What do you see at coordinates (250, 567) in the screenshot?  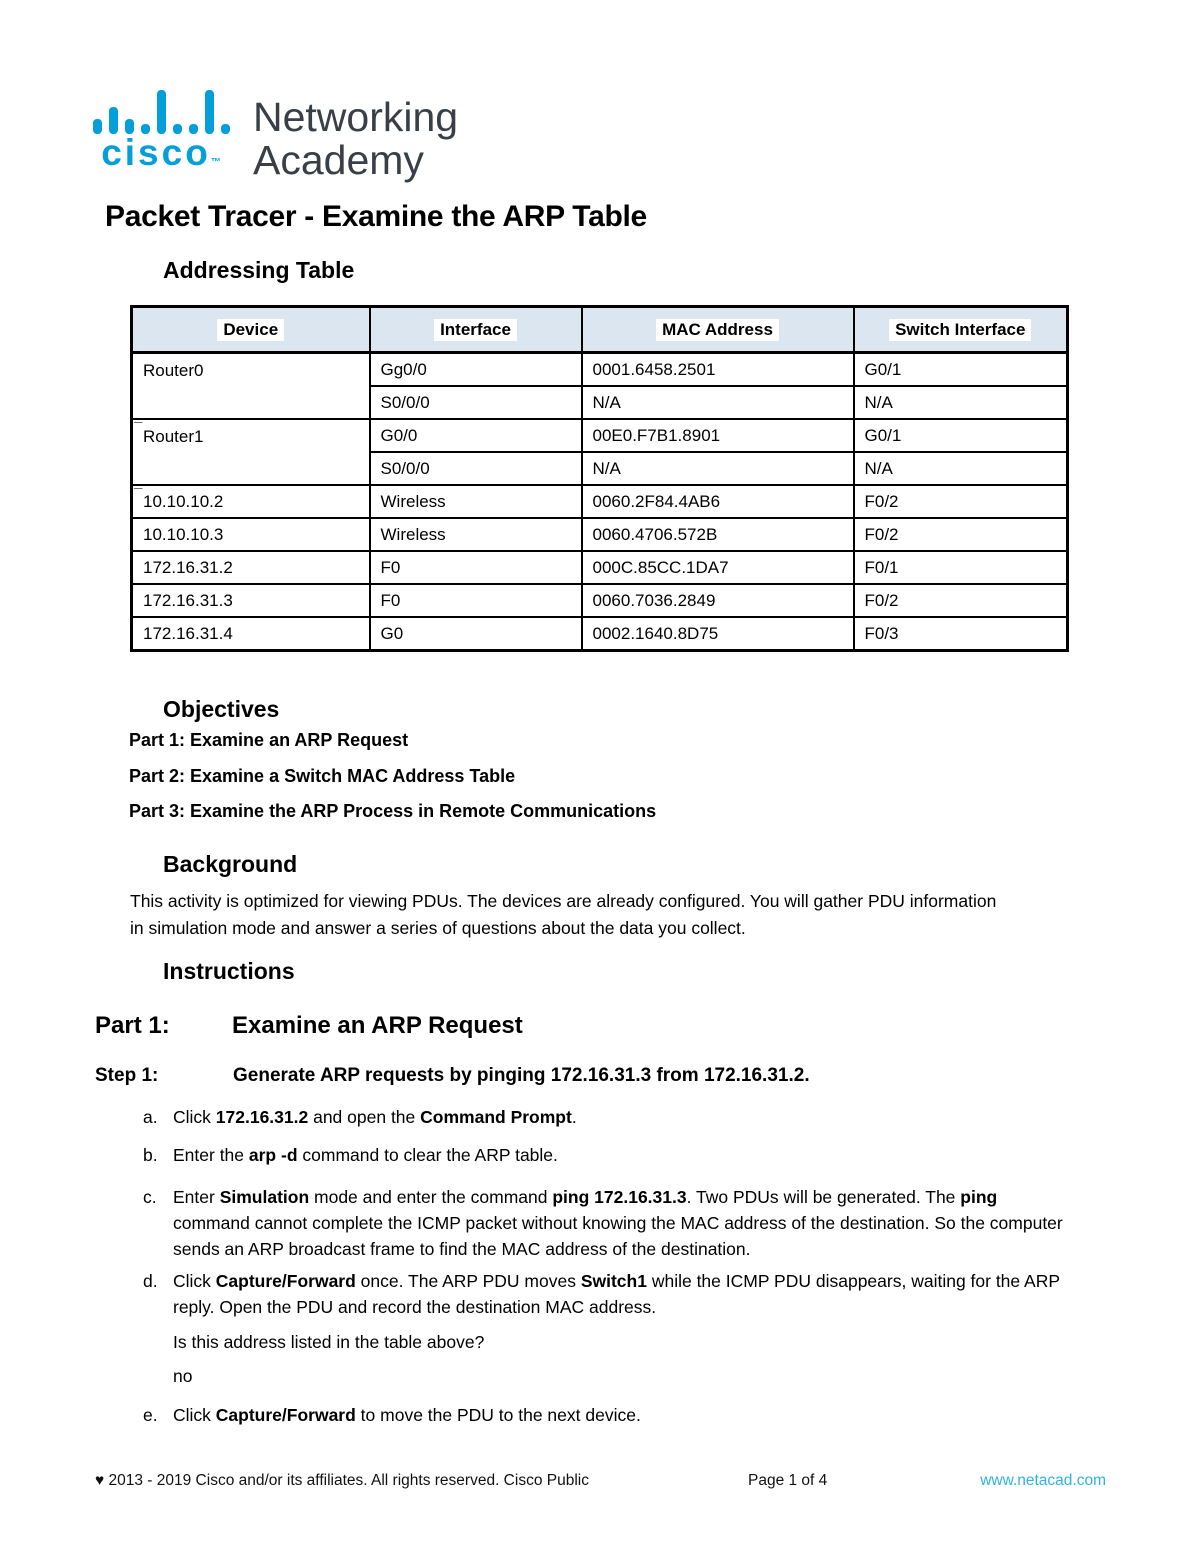 I see `device-cell: 172.16.31.2` at bounding box center [250, 567].